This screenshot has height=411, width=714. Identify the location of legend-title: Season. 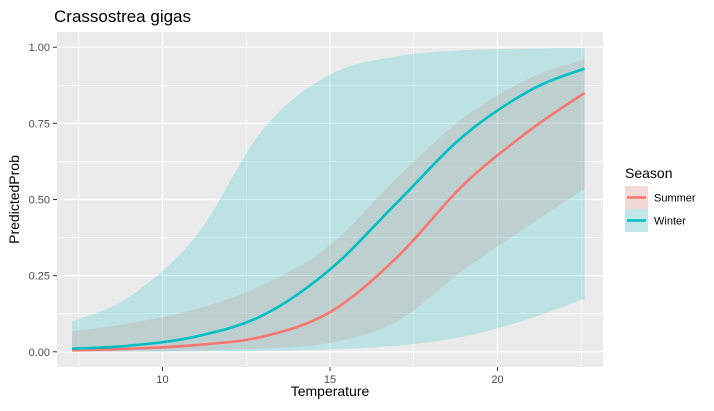
(648, 173).